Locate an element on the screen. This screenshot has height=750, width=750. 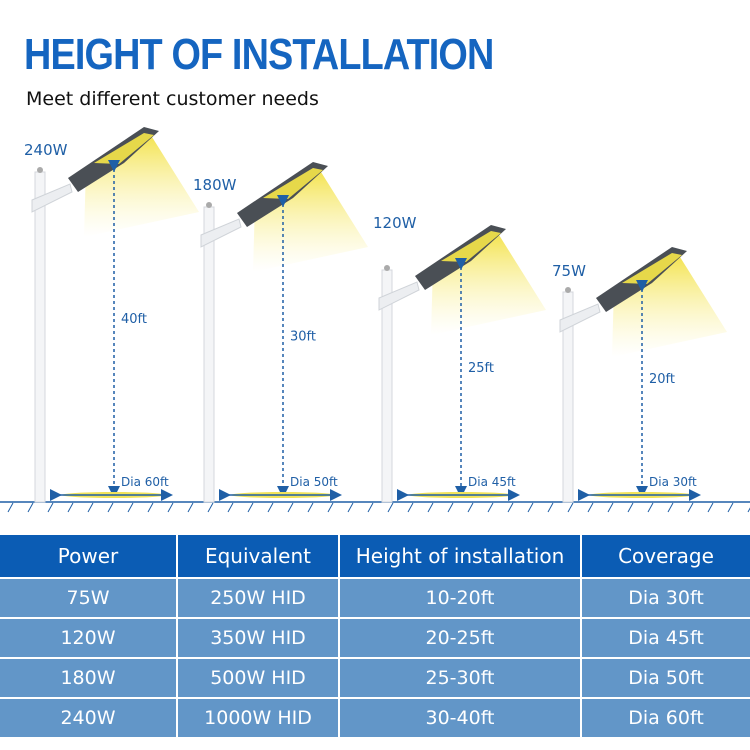
header-coverage: Coverage is located at coordinates (665, 556).